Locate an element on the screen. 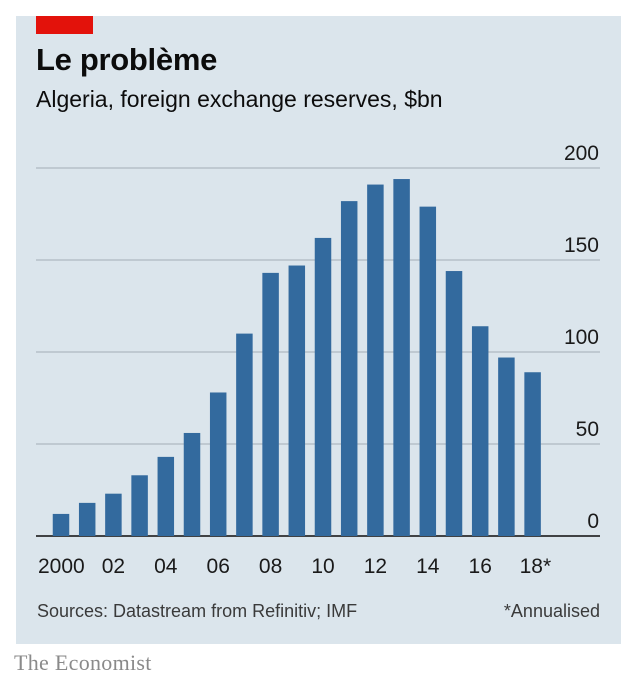 This screenshot has height=696, width=636. bar-2006 is located at coordinates (218, 464).